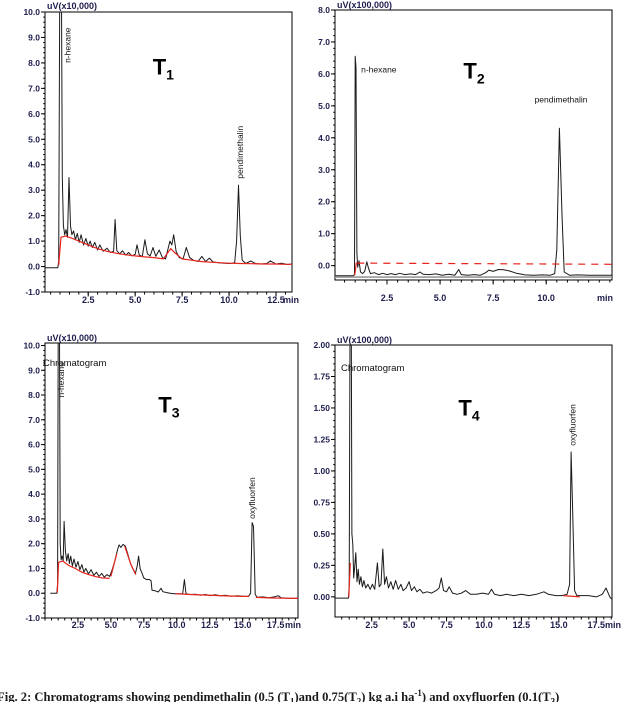 The image size is (639, 702). What do you see at coordinates (321, 376) in the screenshot?
I see `y-axis-tick-label: 1.75` at bounding box center [321, 376].